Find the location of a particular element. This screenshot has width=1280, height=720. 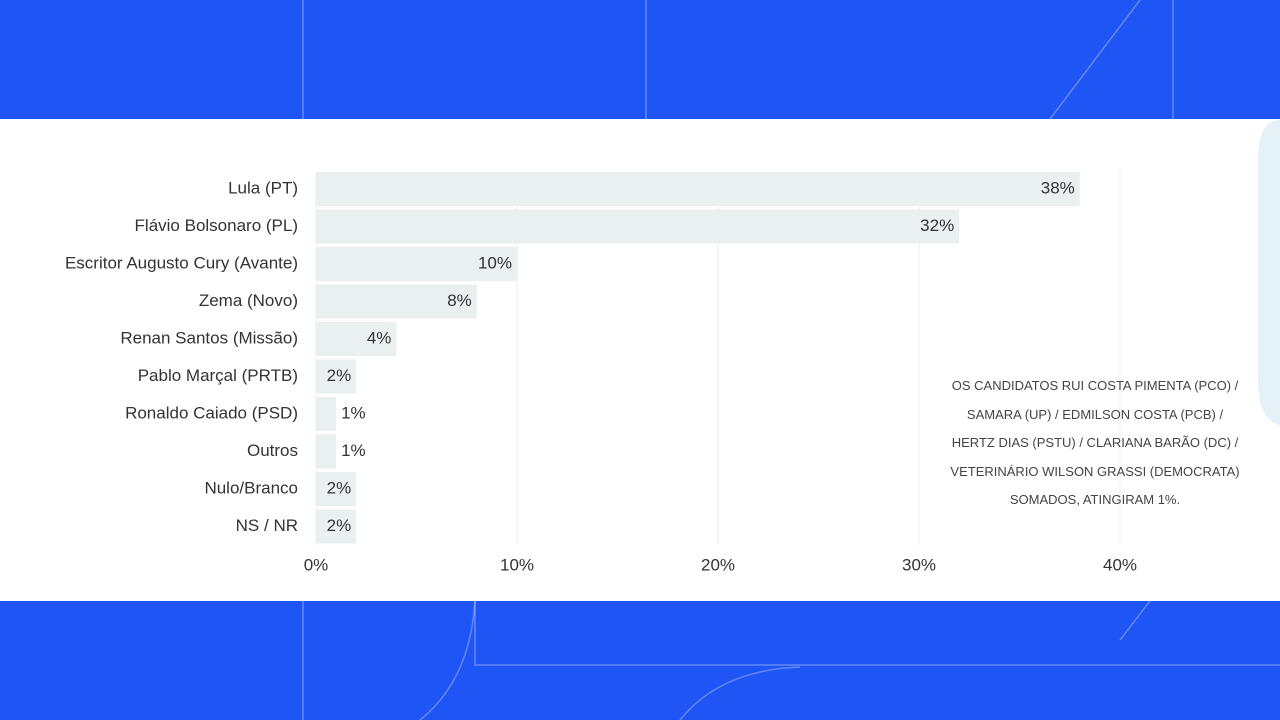

y-tick-label: Outros is located at coordinates (272, 450).